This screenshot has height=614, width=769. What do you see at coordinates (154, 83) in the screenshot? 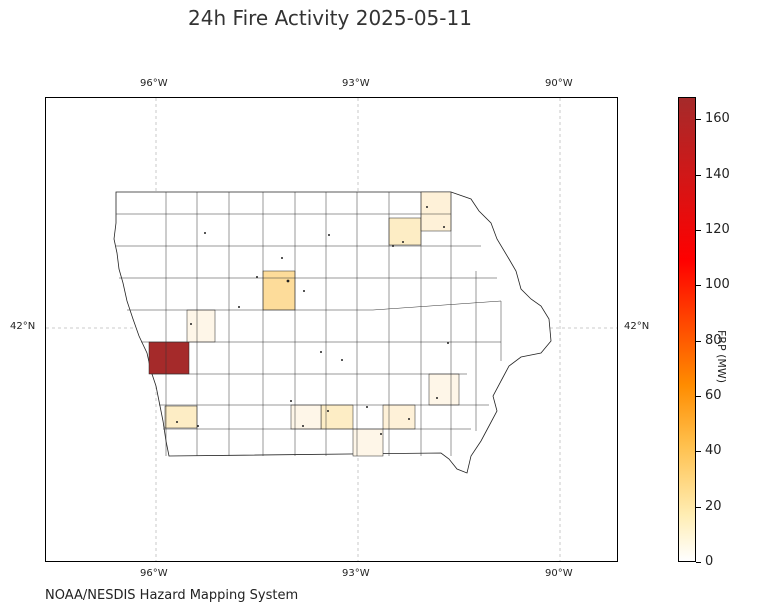
I see `lon-label-top-96w: 96°W` at bounding box center [154, 83].